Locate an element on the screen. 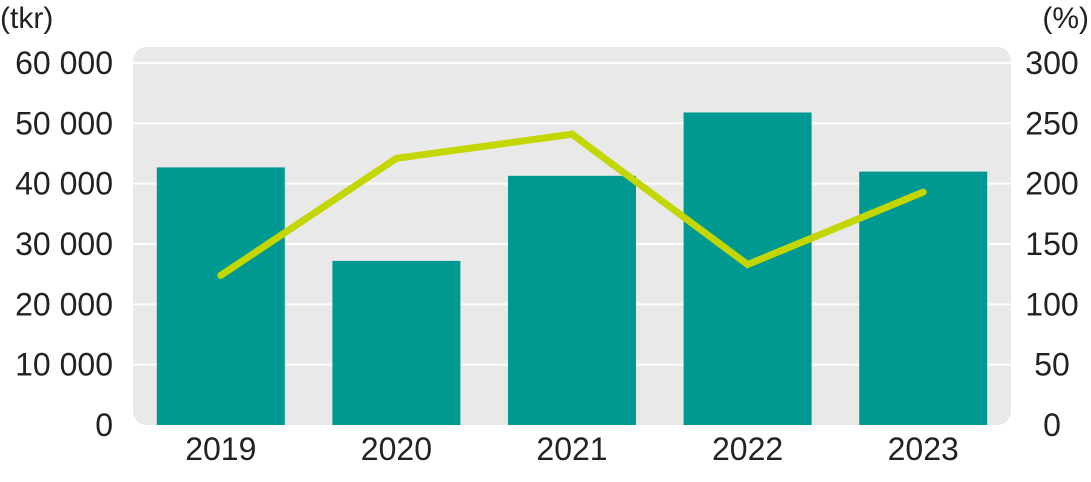 Image resolution: width=1091 pixels, height=482 pixels. bar-2020 is located at coordinates (396, 342).